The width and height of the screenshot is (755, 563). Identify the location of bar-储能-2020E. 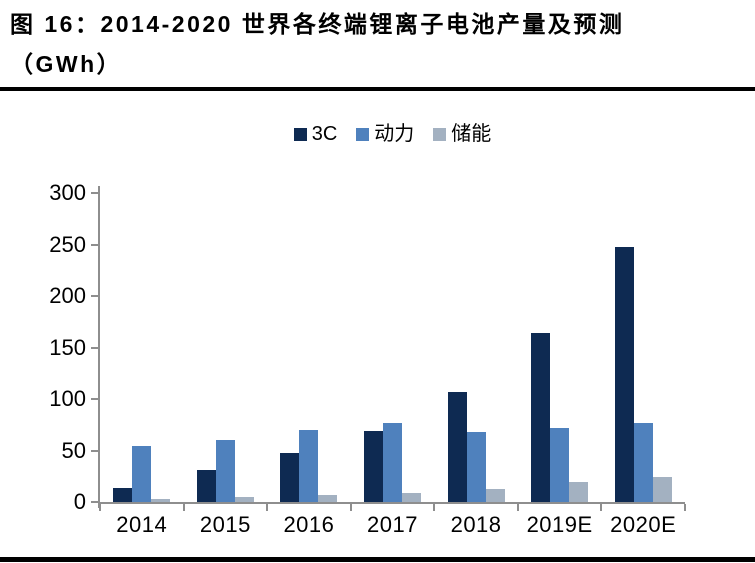
(662, 489).